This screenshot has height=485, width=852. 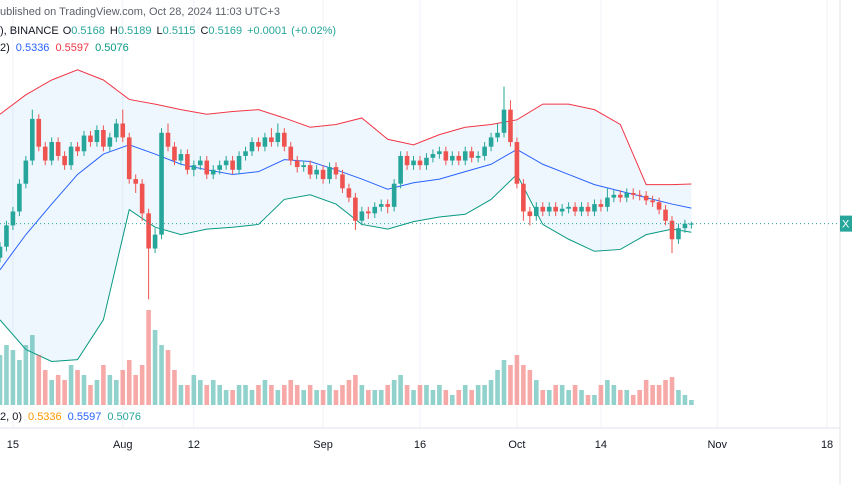 What do you see at coordinates (45, 417) in the screenshot?
I see `indicator-value: 0.5336` at bounding box center [45, 417].